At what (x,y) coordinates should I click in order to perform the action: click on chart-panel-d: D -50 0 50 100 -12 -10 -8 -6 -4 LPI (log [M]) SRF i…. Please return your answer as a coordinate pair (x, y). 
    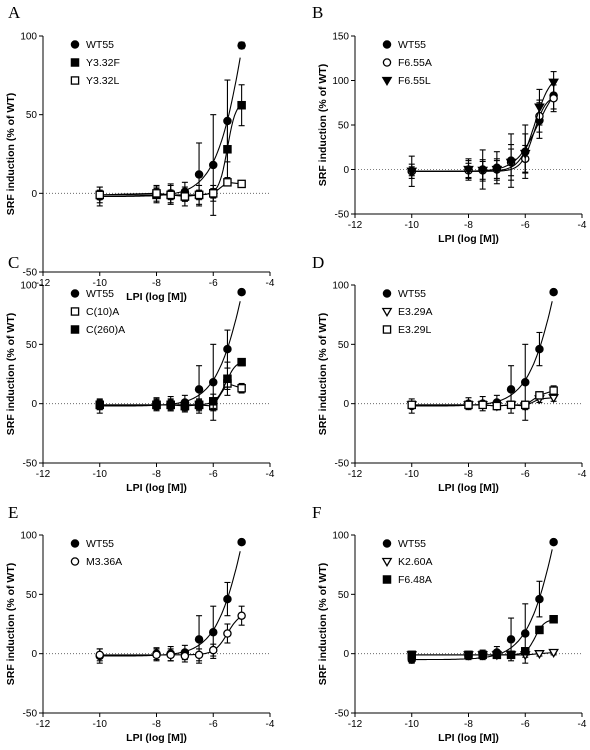
    Looking at the image, I should click on (449, 373).